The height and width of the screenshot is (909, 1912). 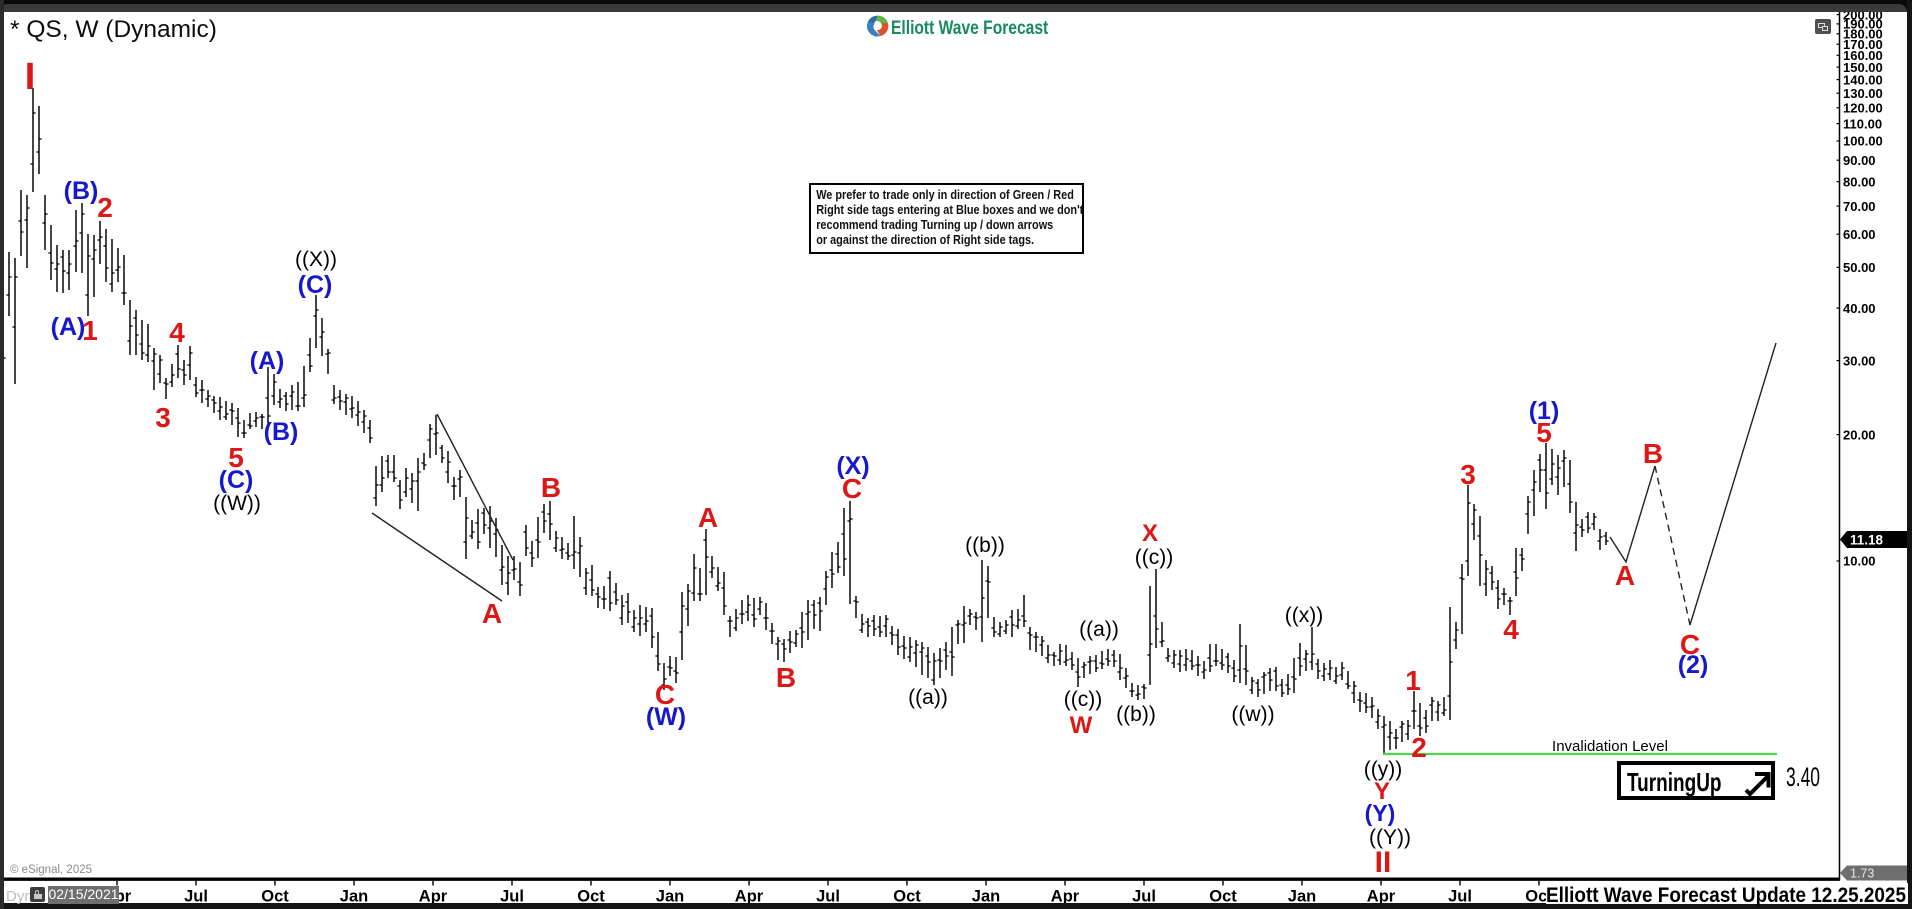 I want to click on svg-text: I, so click(x=30, y=77).